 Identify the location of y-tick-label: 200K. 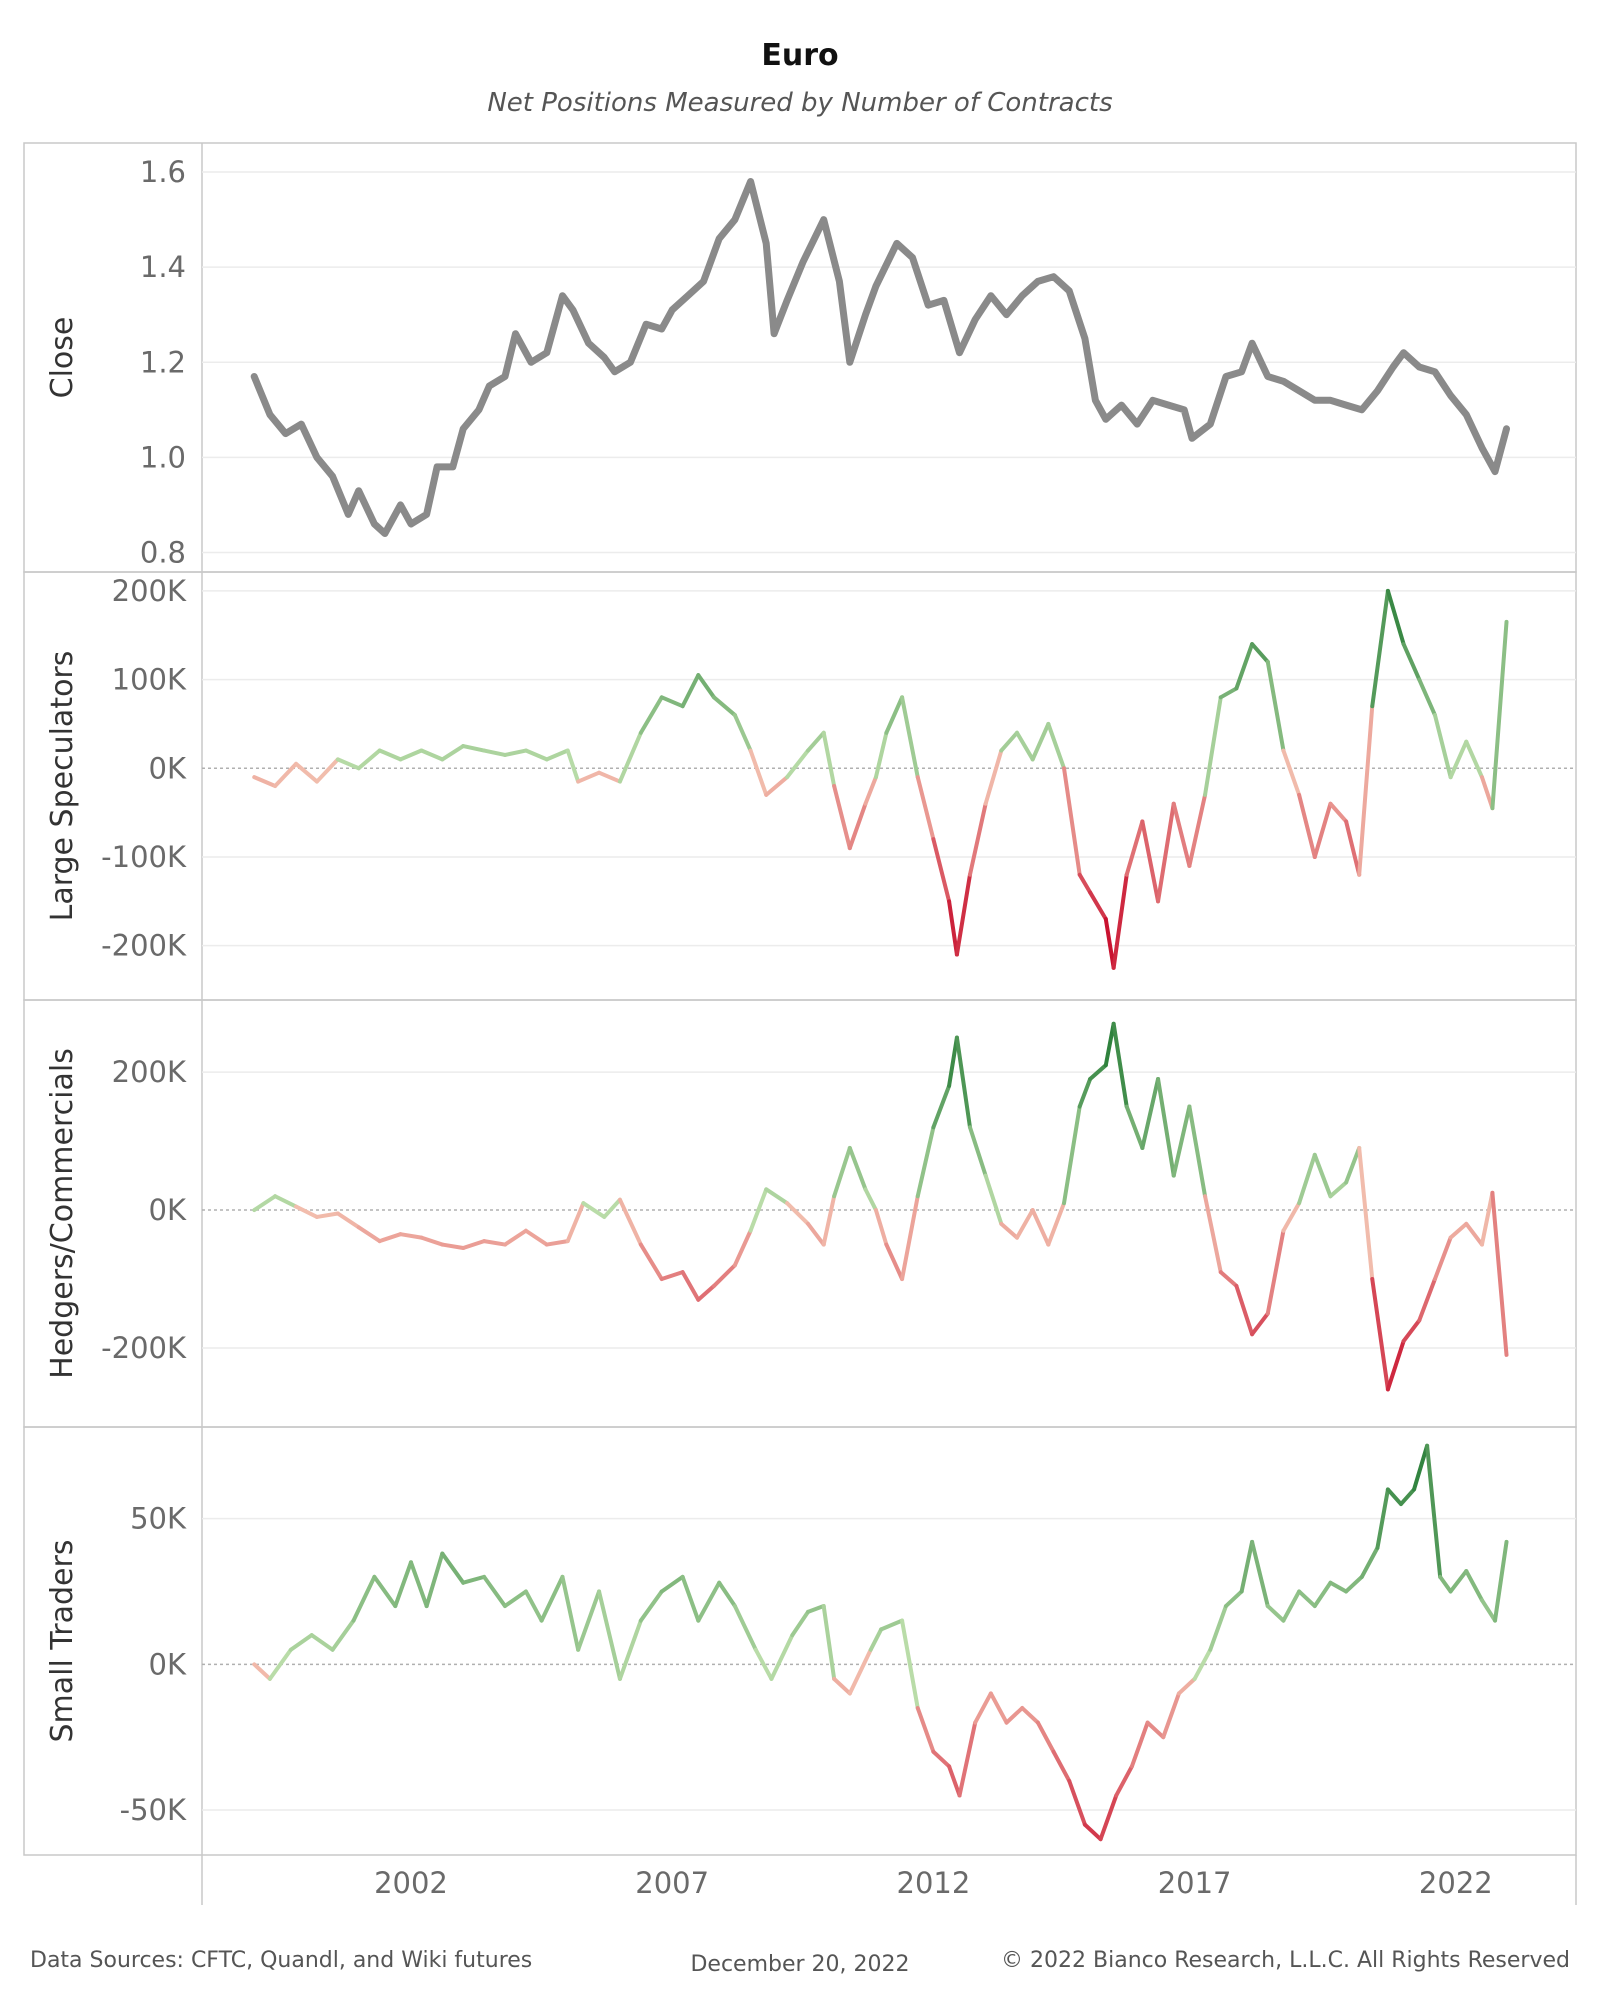
(149, 1072).